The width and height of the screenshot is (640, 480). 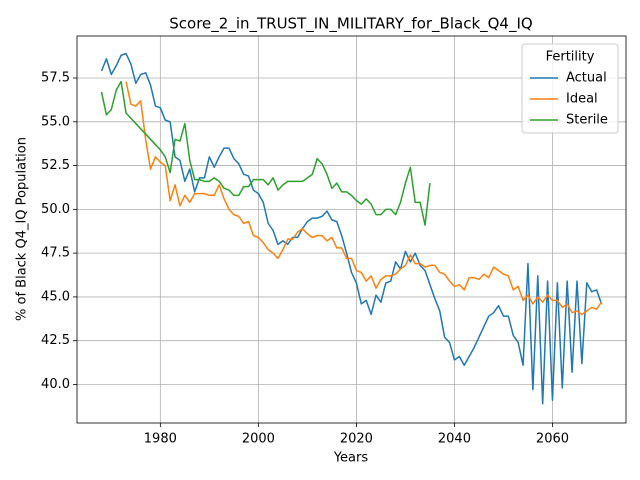 I want to click on y-tick-label: 57.5, so click(x=55, y=78).